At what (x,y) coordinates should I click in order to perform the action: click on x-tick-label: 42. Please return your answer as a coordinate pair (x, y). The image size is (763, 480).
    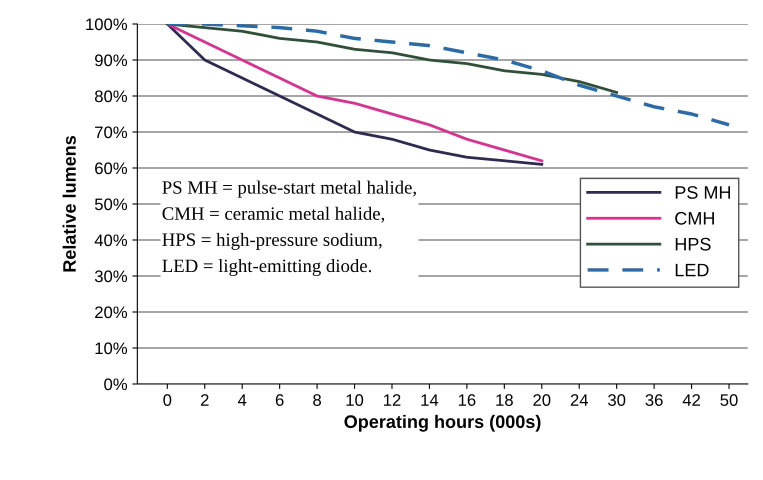
    Looking at the image, I should click on (691, 400).